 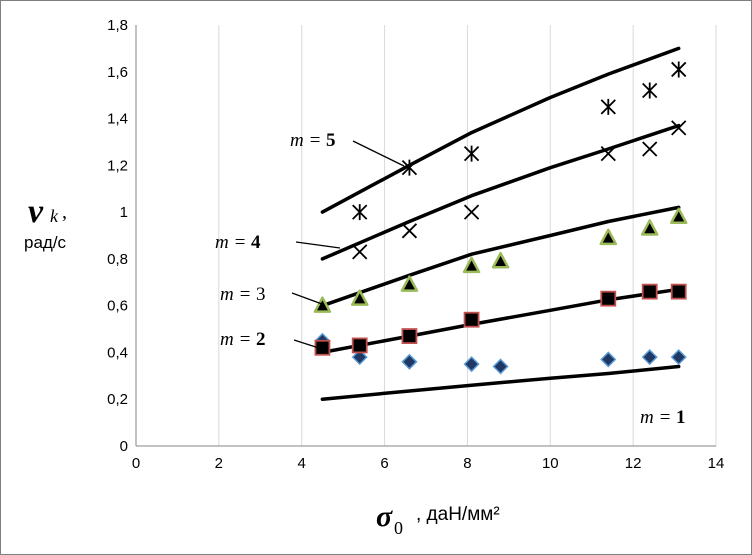 I want to click on curve-m3, so click(x=500, y=256).